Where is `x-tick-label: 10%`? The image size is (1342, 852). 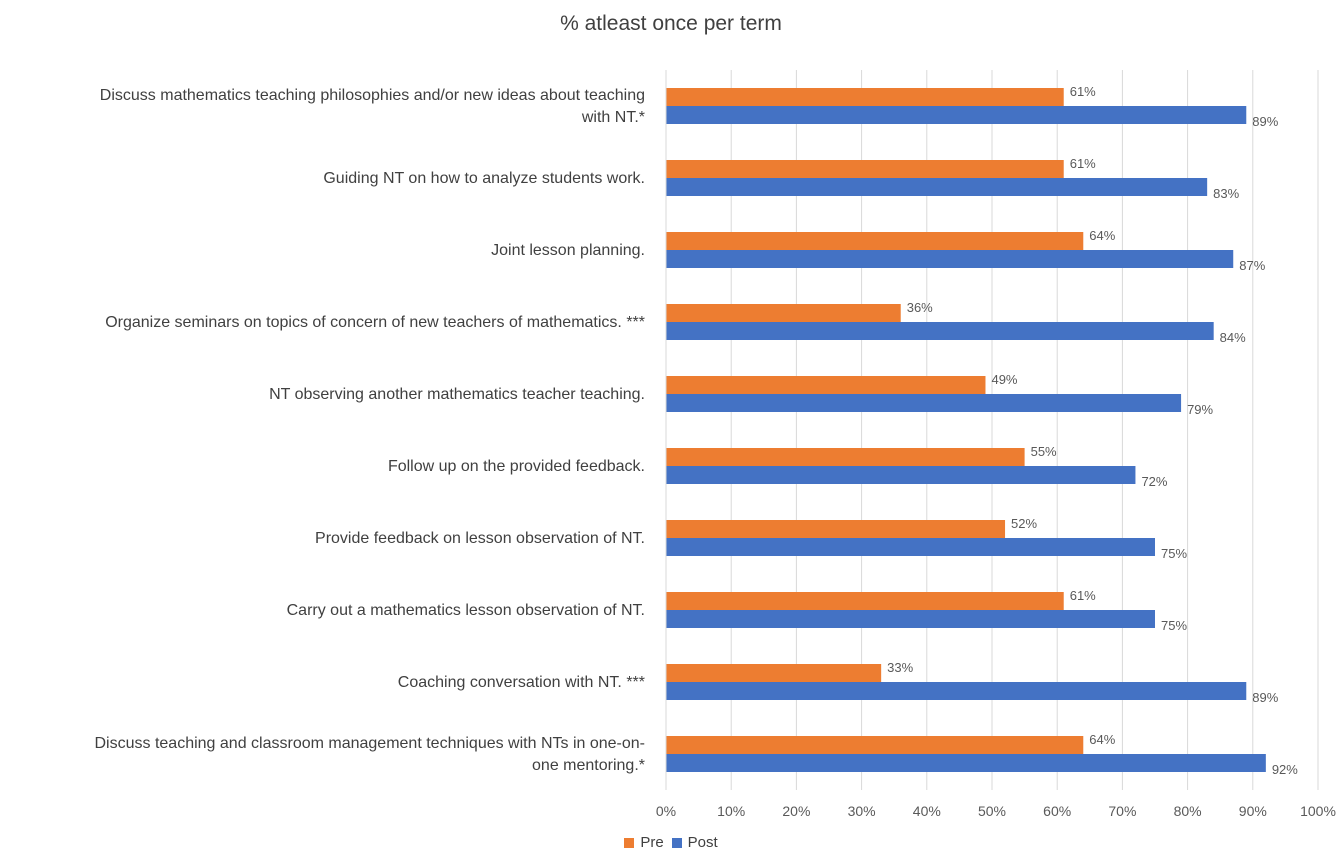 x-tick-label: 10% is located at coordinates (731, 811).